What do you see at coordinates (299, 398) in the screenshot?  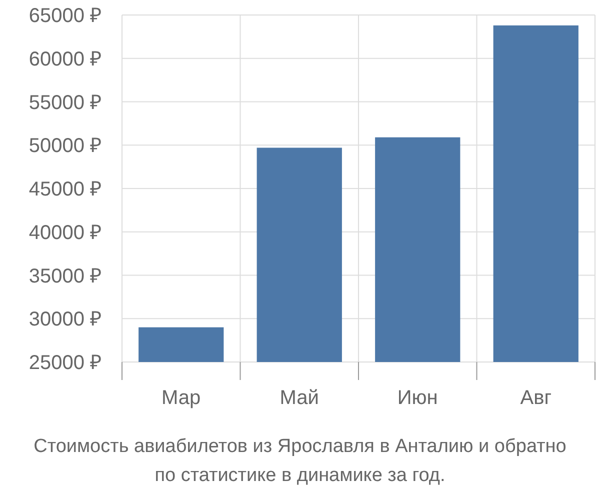 I see `x-tick-label: Май` at bounding box center [299, 398].